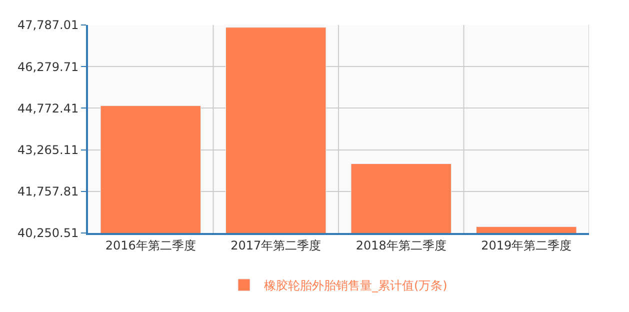 This screenshot has width=629, height=312. What do you see at coordinates (526, 245) in the screenshot?
I see `x-tick-label: 2019年第二季度` at bounding box center [526, 245].